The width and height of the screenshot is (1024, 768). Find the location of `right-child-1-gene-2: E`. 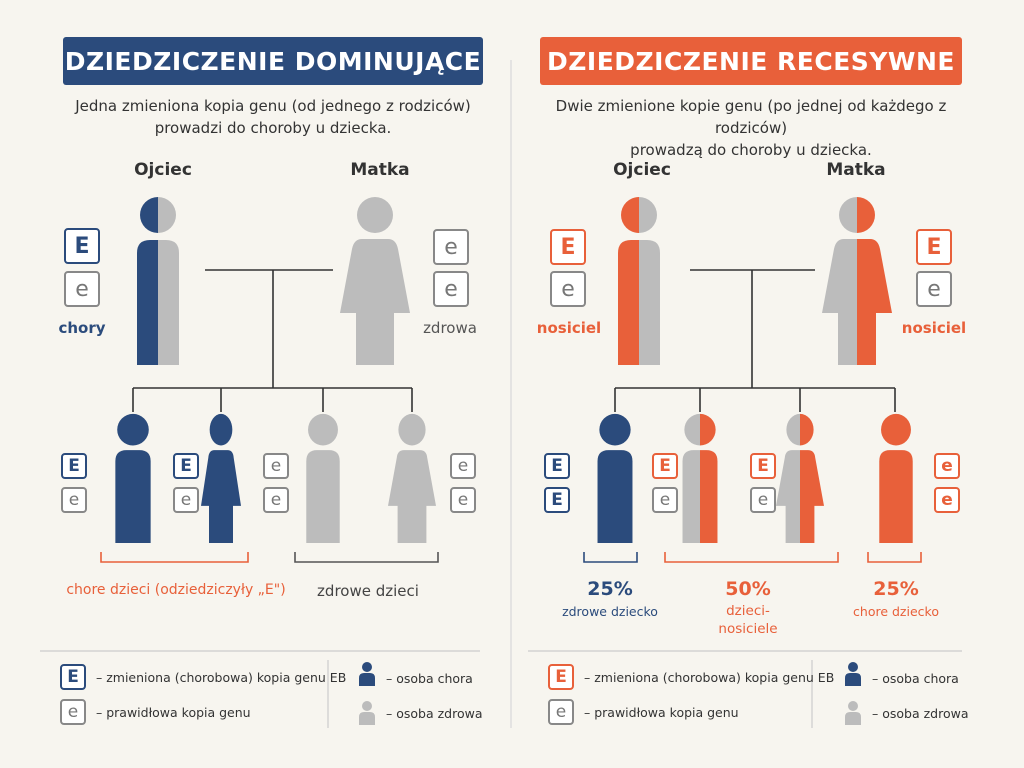

right-child-1-gene-2: E is located at coordinates (557, 500).